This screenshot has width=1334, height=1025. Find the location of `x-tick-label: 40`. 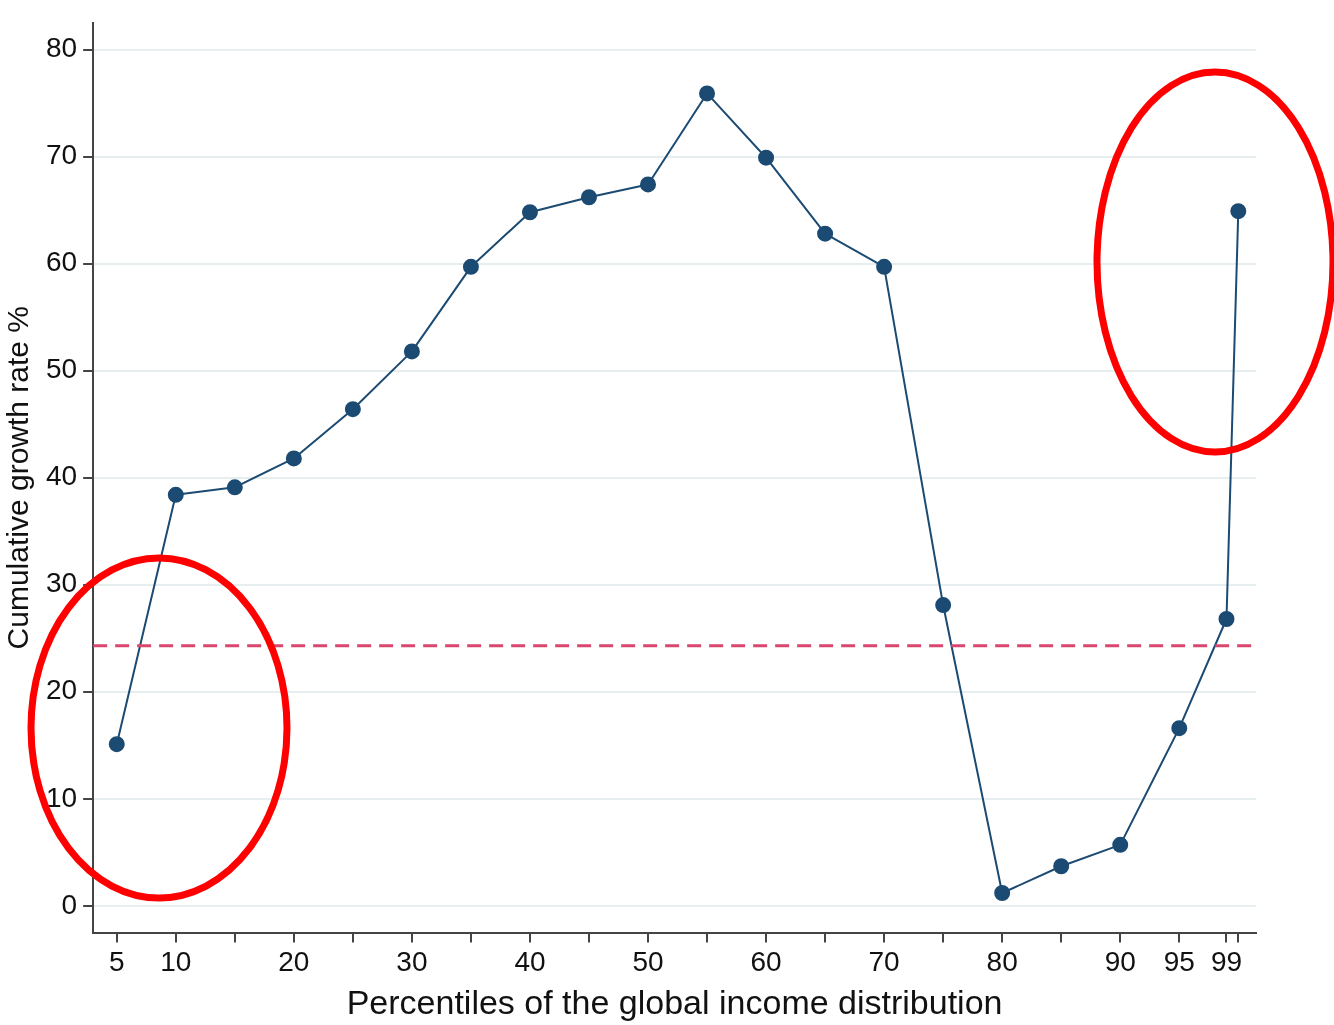

x-tick-label: 40 is located at coordinates (530, 962).